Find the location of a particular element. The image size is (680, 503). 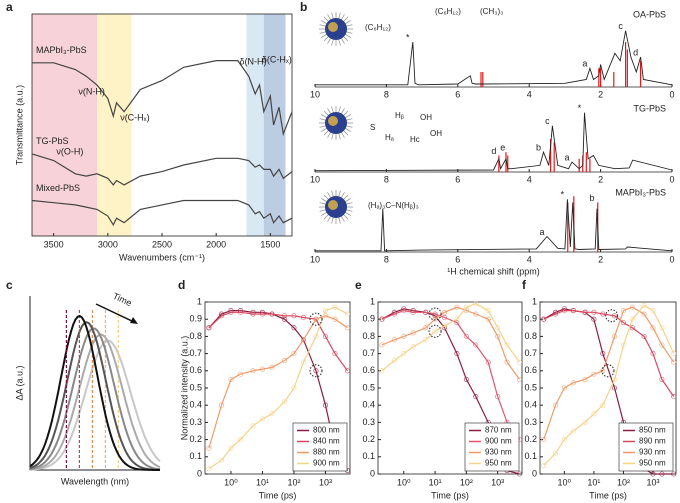

x-axis-label: Wavenumbers (cm⁻¹) is located at coordinates (162, 257).